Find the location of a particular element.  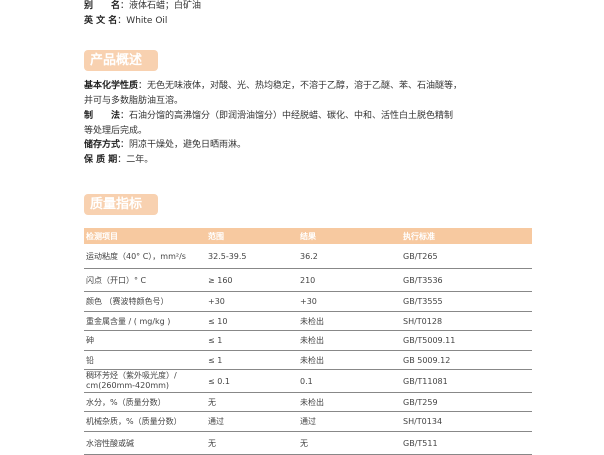

properties-label: 基本化学性质 is located at coordinates (111, 86).